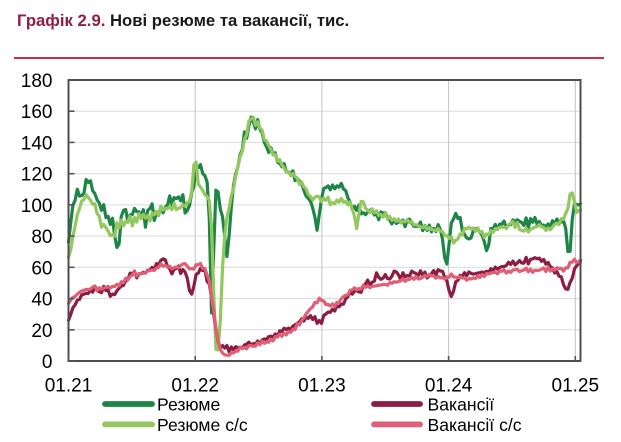 The image size is (621, 442). I want to click on svg-text: Резюме с/с, so click(202, 425).